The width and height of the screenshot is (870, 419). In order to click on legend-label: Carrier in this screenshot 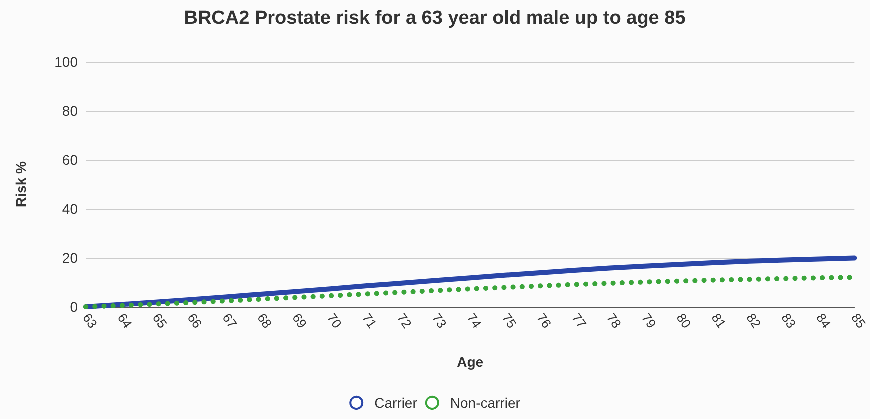, I will do `click(396, 403)`.